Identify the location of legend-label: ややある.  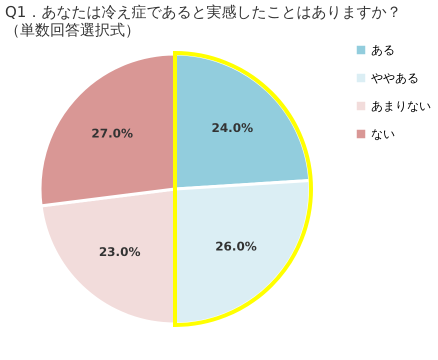
(395, 78).